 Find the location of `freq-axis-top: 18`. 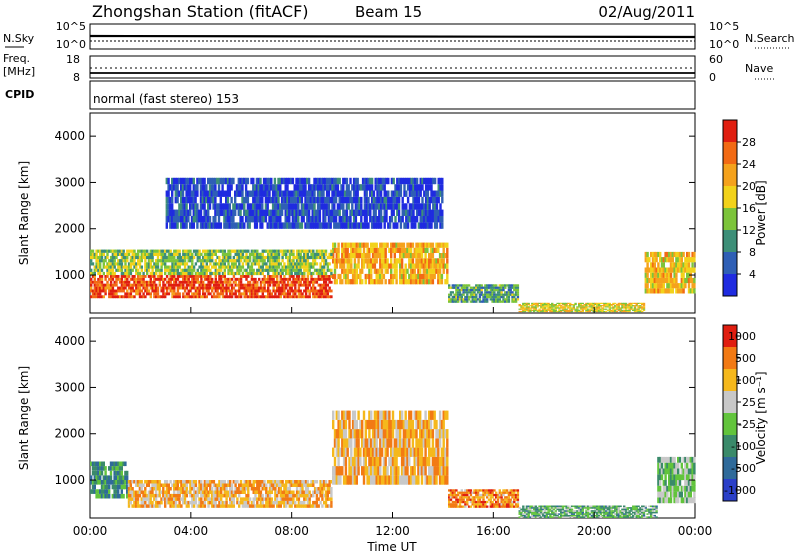

freq-axis-top: 18 is located at coordinates (73, 59).